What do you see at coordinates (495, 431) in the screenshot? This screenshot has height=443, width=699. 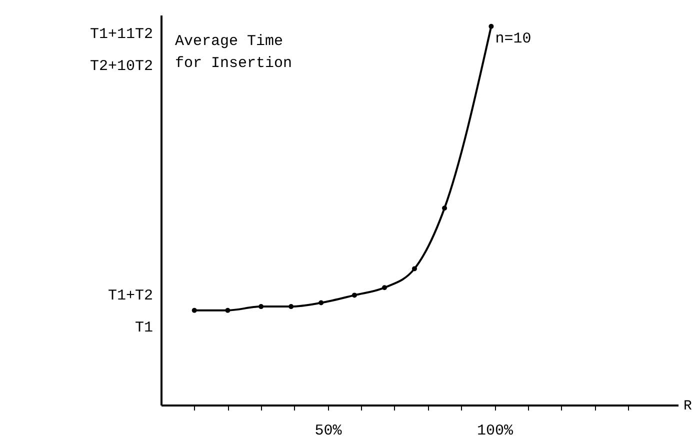 I see `x-tick-label: 100%` at bounding box center [495, 431].